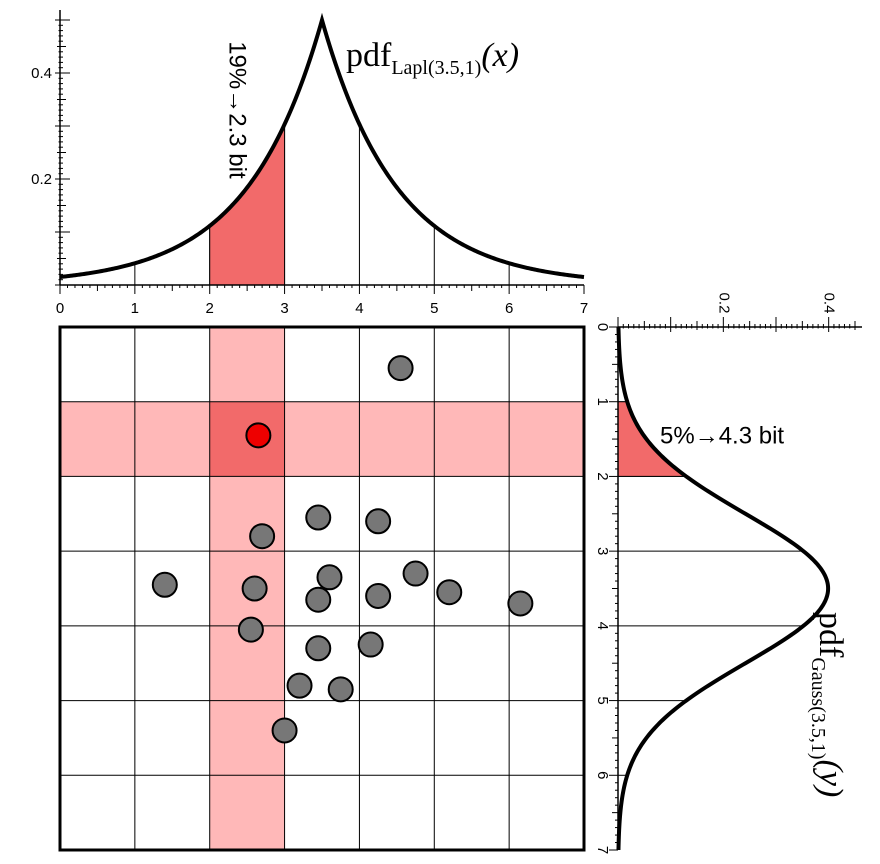 The height and width of the screenshot is (864, 880). I want to click on right-pdf-label-arg: (y), so click(830, 779).